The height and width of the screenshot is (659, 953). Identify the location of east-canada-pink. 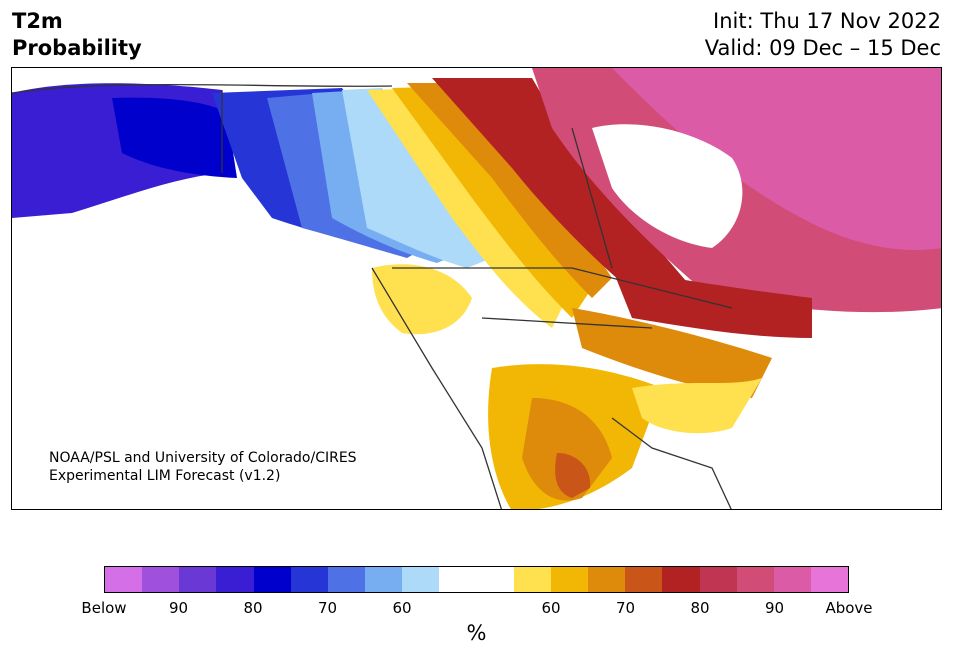
(776, 159).